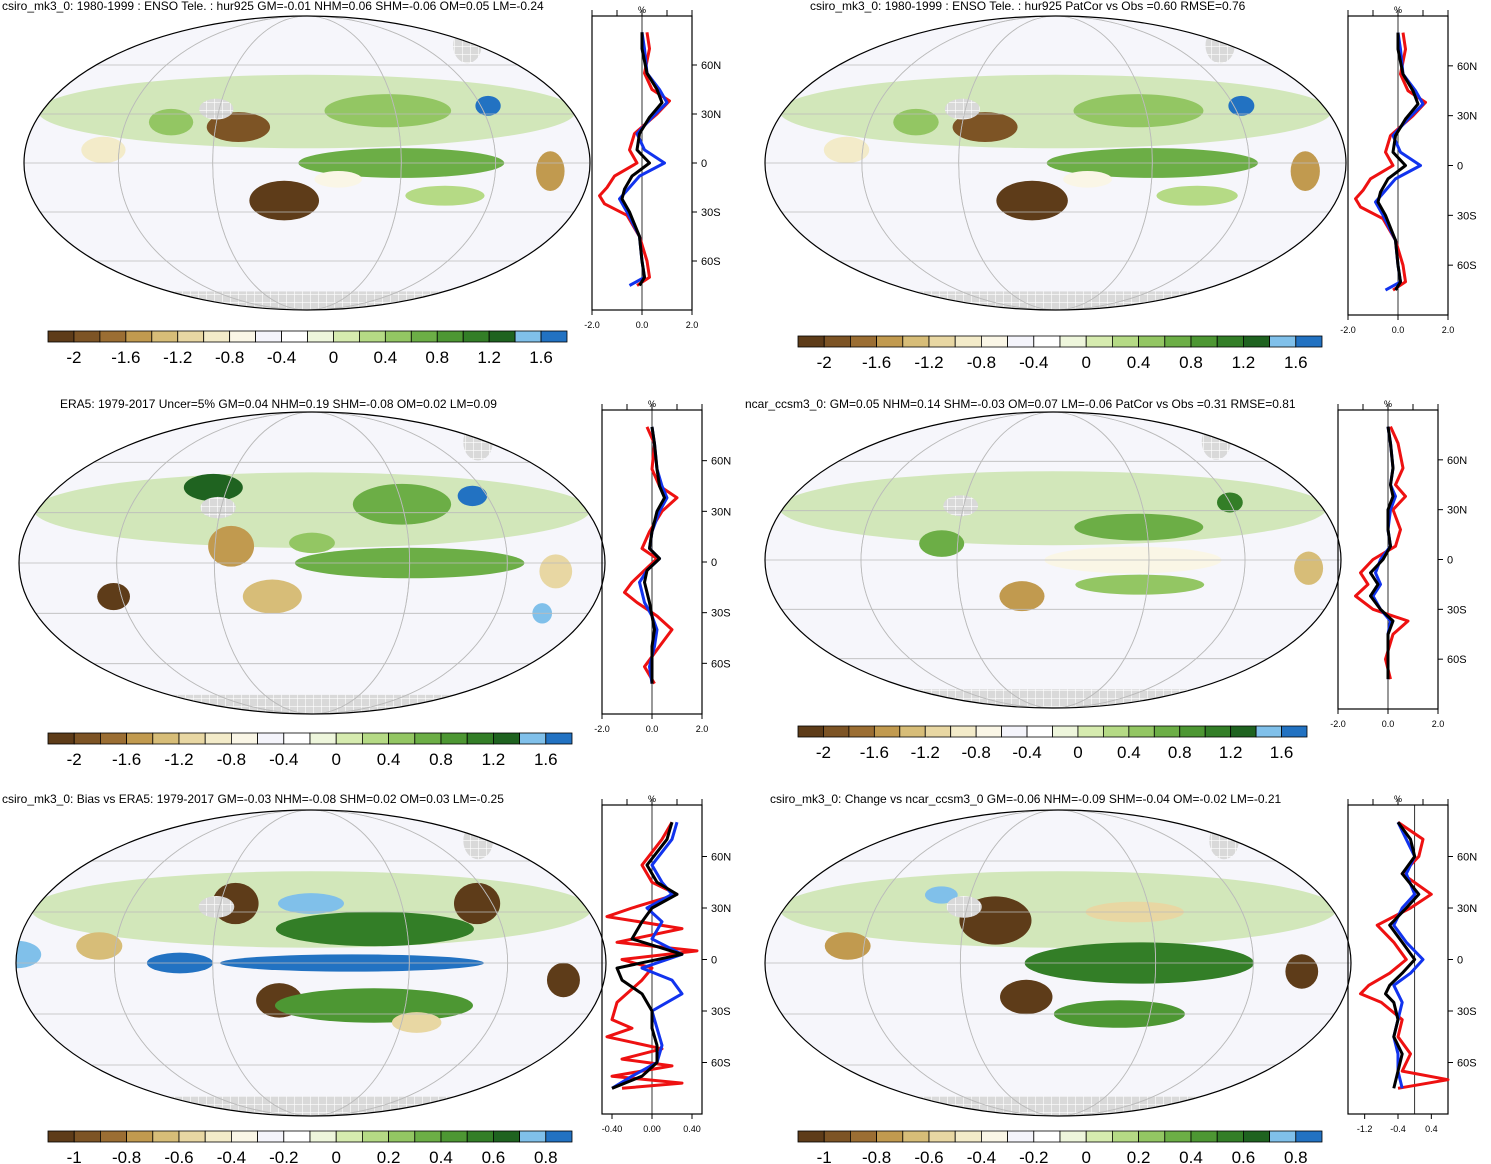 The width and height of the screenshot is (1491, 1164). What do you see at coordinates (652, 1129) in the screenshot?
I see `x-tick-label: 0.00` at bounding box center [652, 1129].